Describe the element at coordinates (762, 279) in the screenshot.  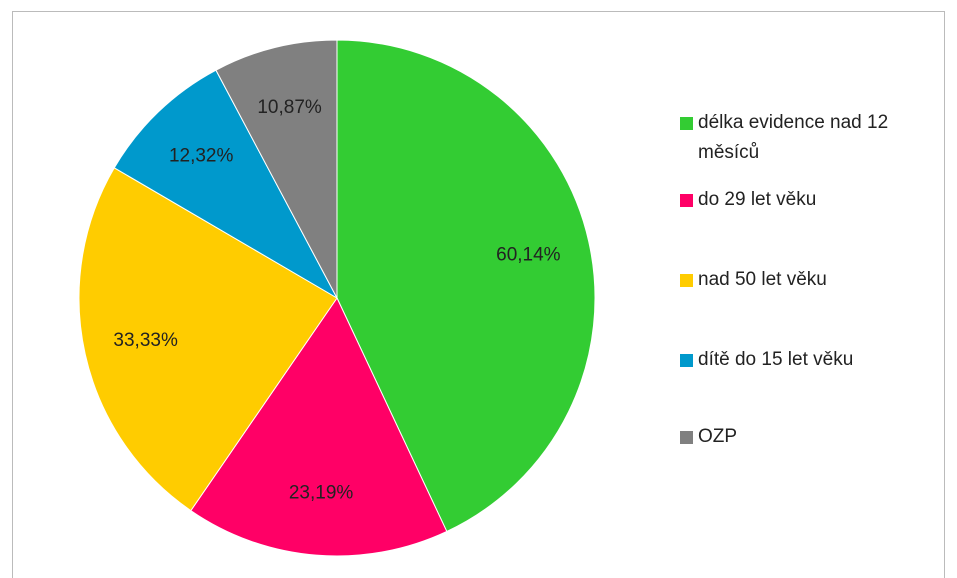
I see `legend-label: nad 50 let věku` at that location.